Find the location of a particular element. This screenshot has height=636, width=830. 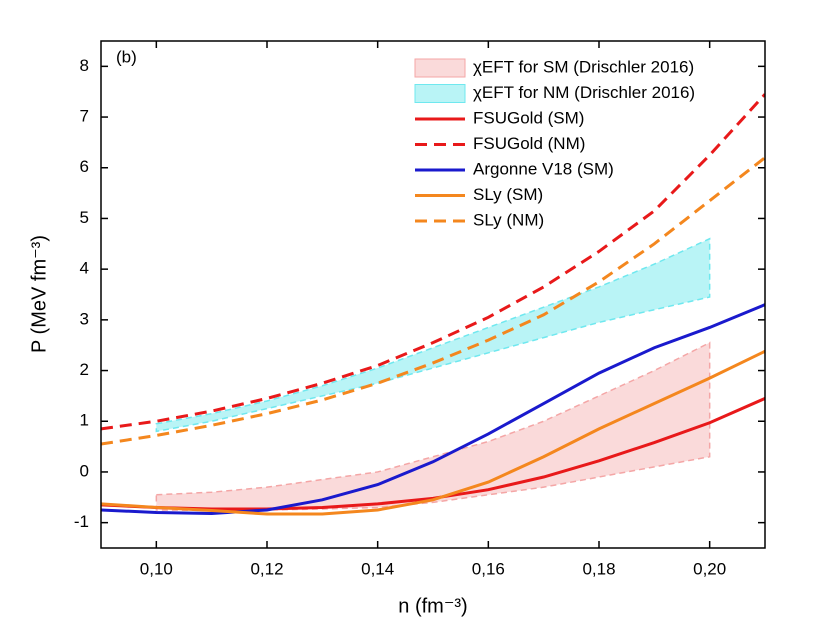

annotation: (b) is located at coordinates (126, 56).